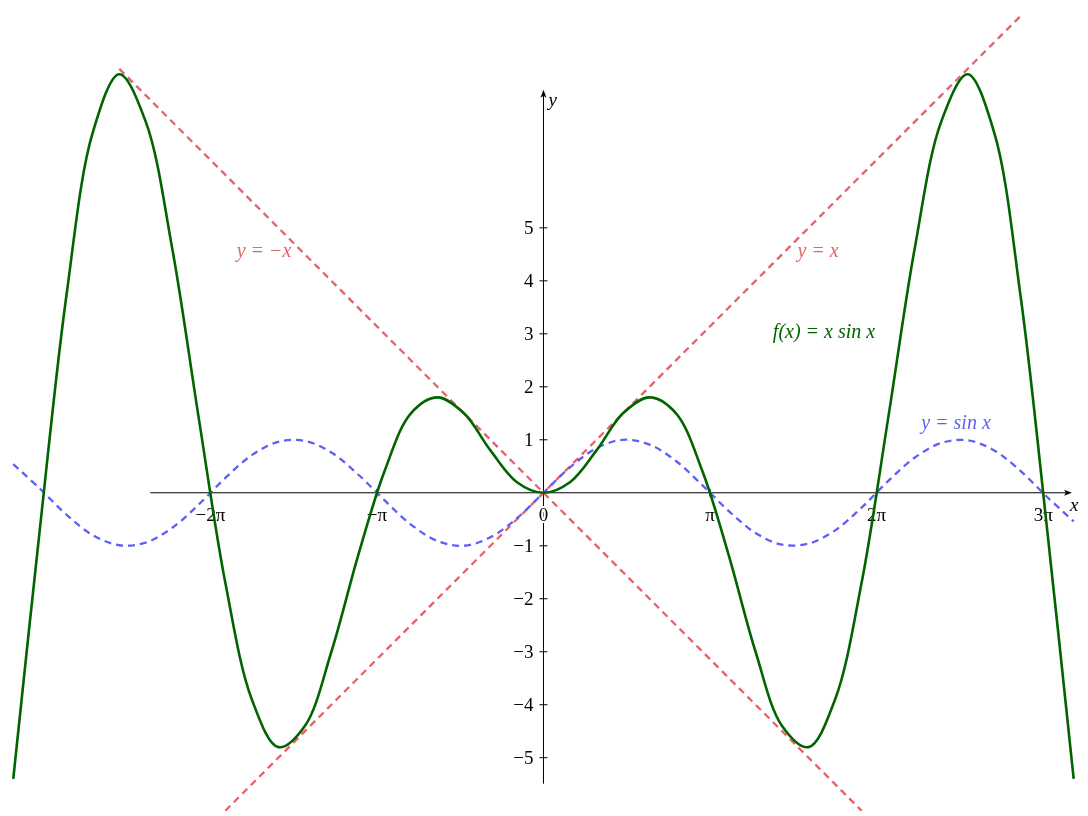 Image resolution: width=1088 pixels, height=816 pixels. What do you see at coordinates (528, 386) in the screenshot?
I see `y-tick-label: 2` at bounding box center [528, 386].